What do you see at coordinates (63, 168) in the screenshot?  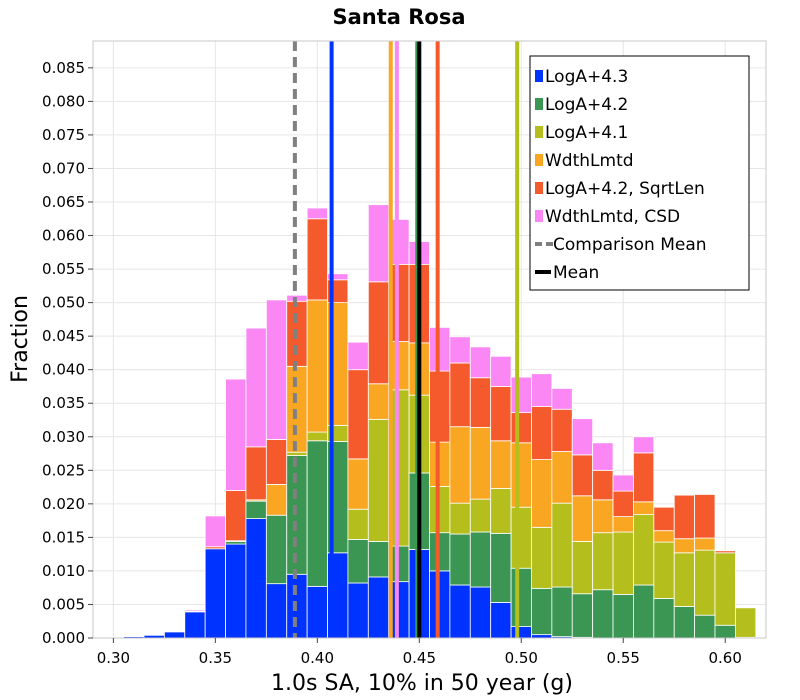 I see `y-tick-label: 0.070` at bounding box center [63, 168].